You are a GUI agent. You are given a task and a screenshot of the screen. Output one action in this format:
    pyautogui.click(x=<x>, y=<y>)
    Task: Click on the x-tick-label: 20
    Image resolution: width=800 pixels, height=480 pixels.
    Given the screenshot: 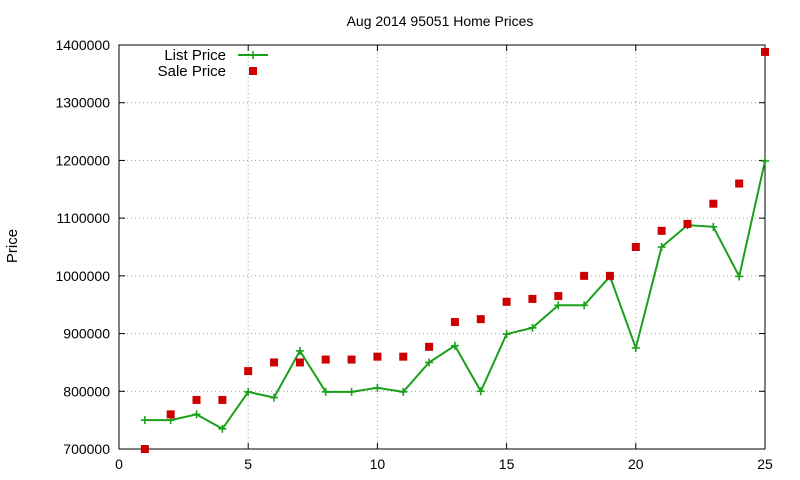 What is the action you would take?
    pyautogui.click(x=636, y=464)
    